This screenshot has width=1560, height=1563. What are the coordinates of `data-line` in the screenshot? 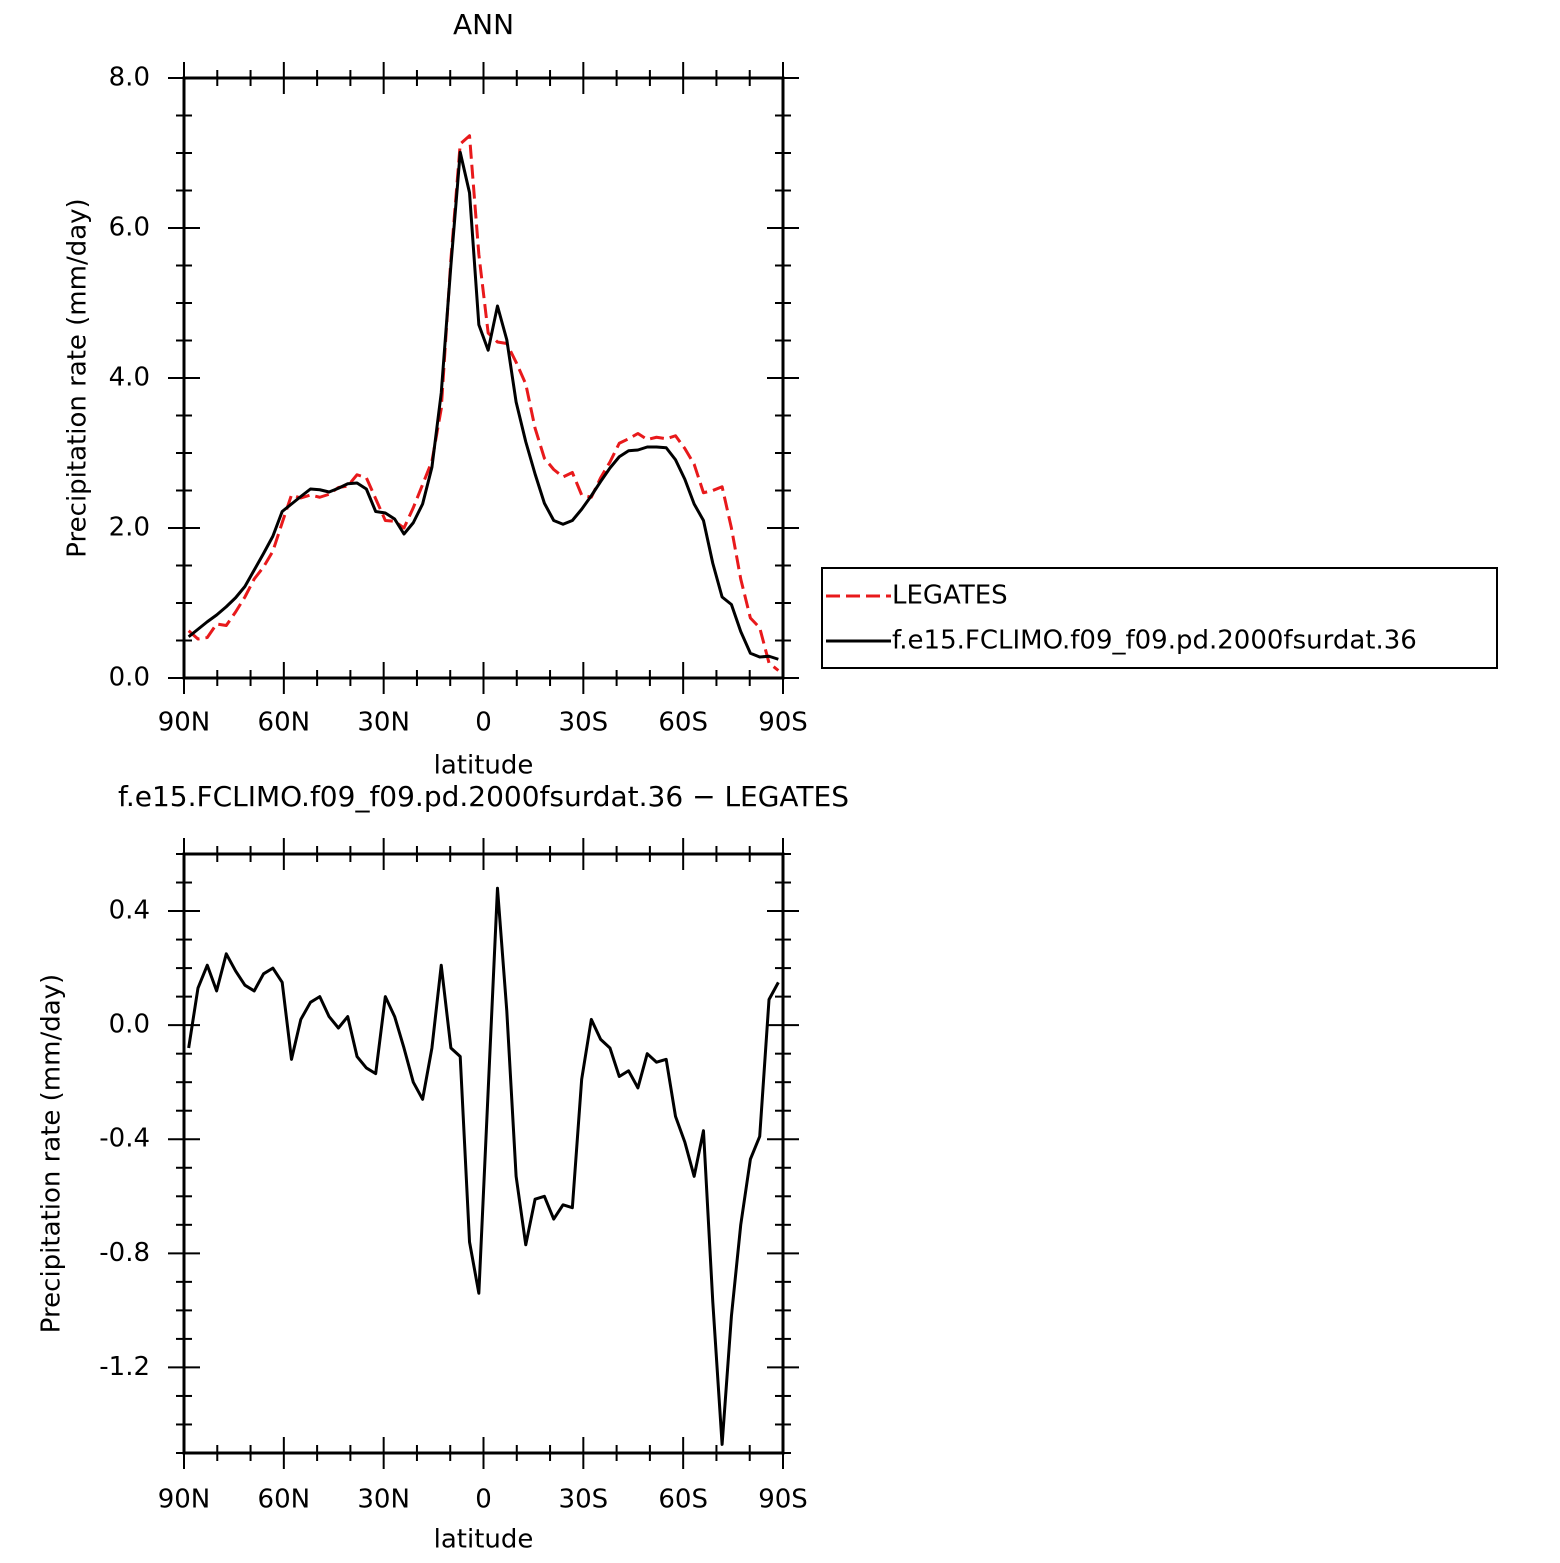 It's located at (483, 1166).